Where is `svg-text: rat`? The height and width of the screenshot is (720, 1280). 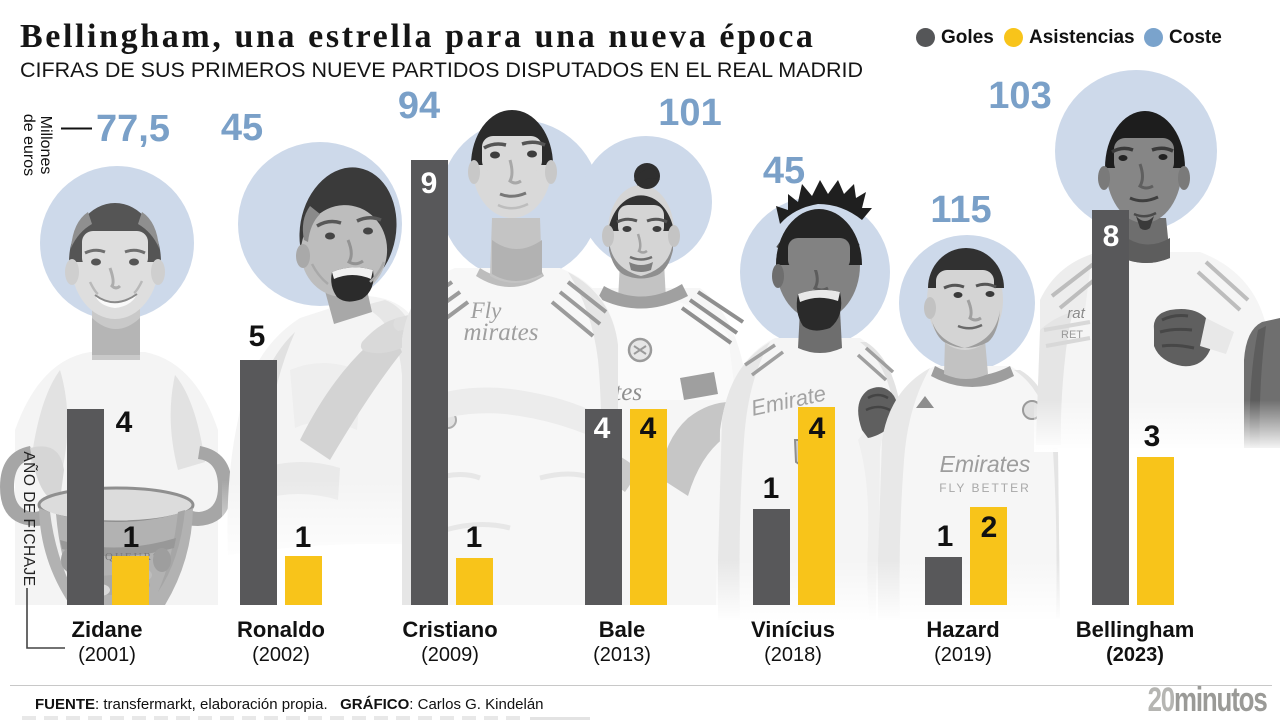 svg-text: rat is located at coordinates (1076, 313).